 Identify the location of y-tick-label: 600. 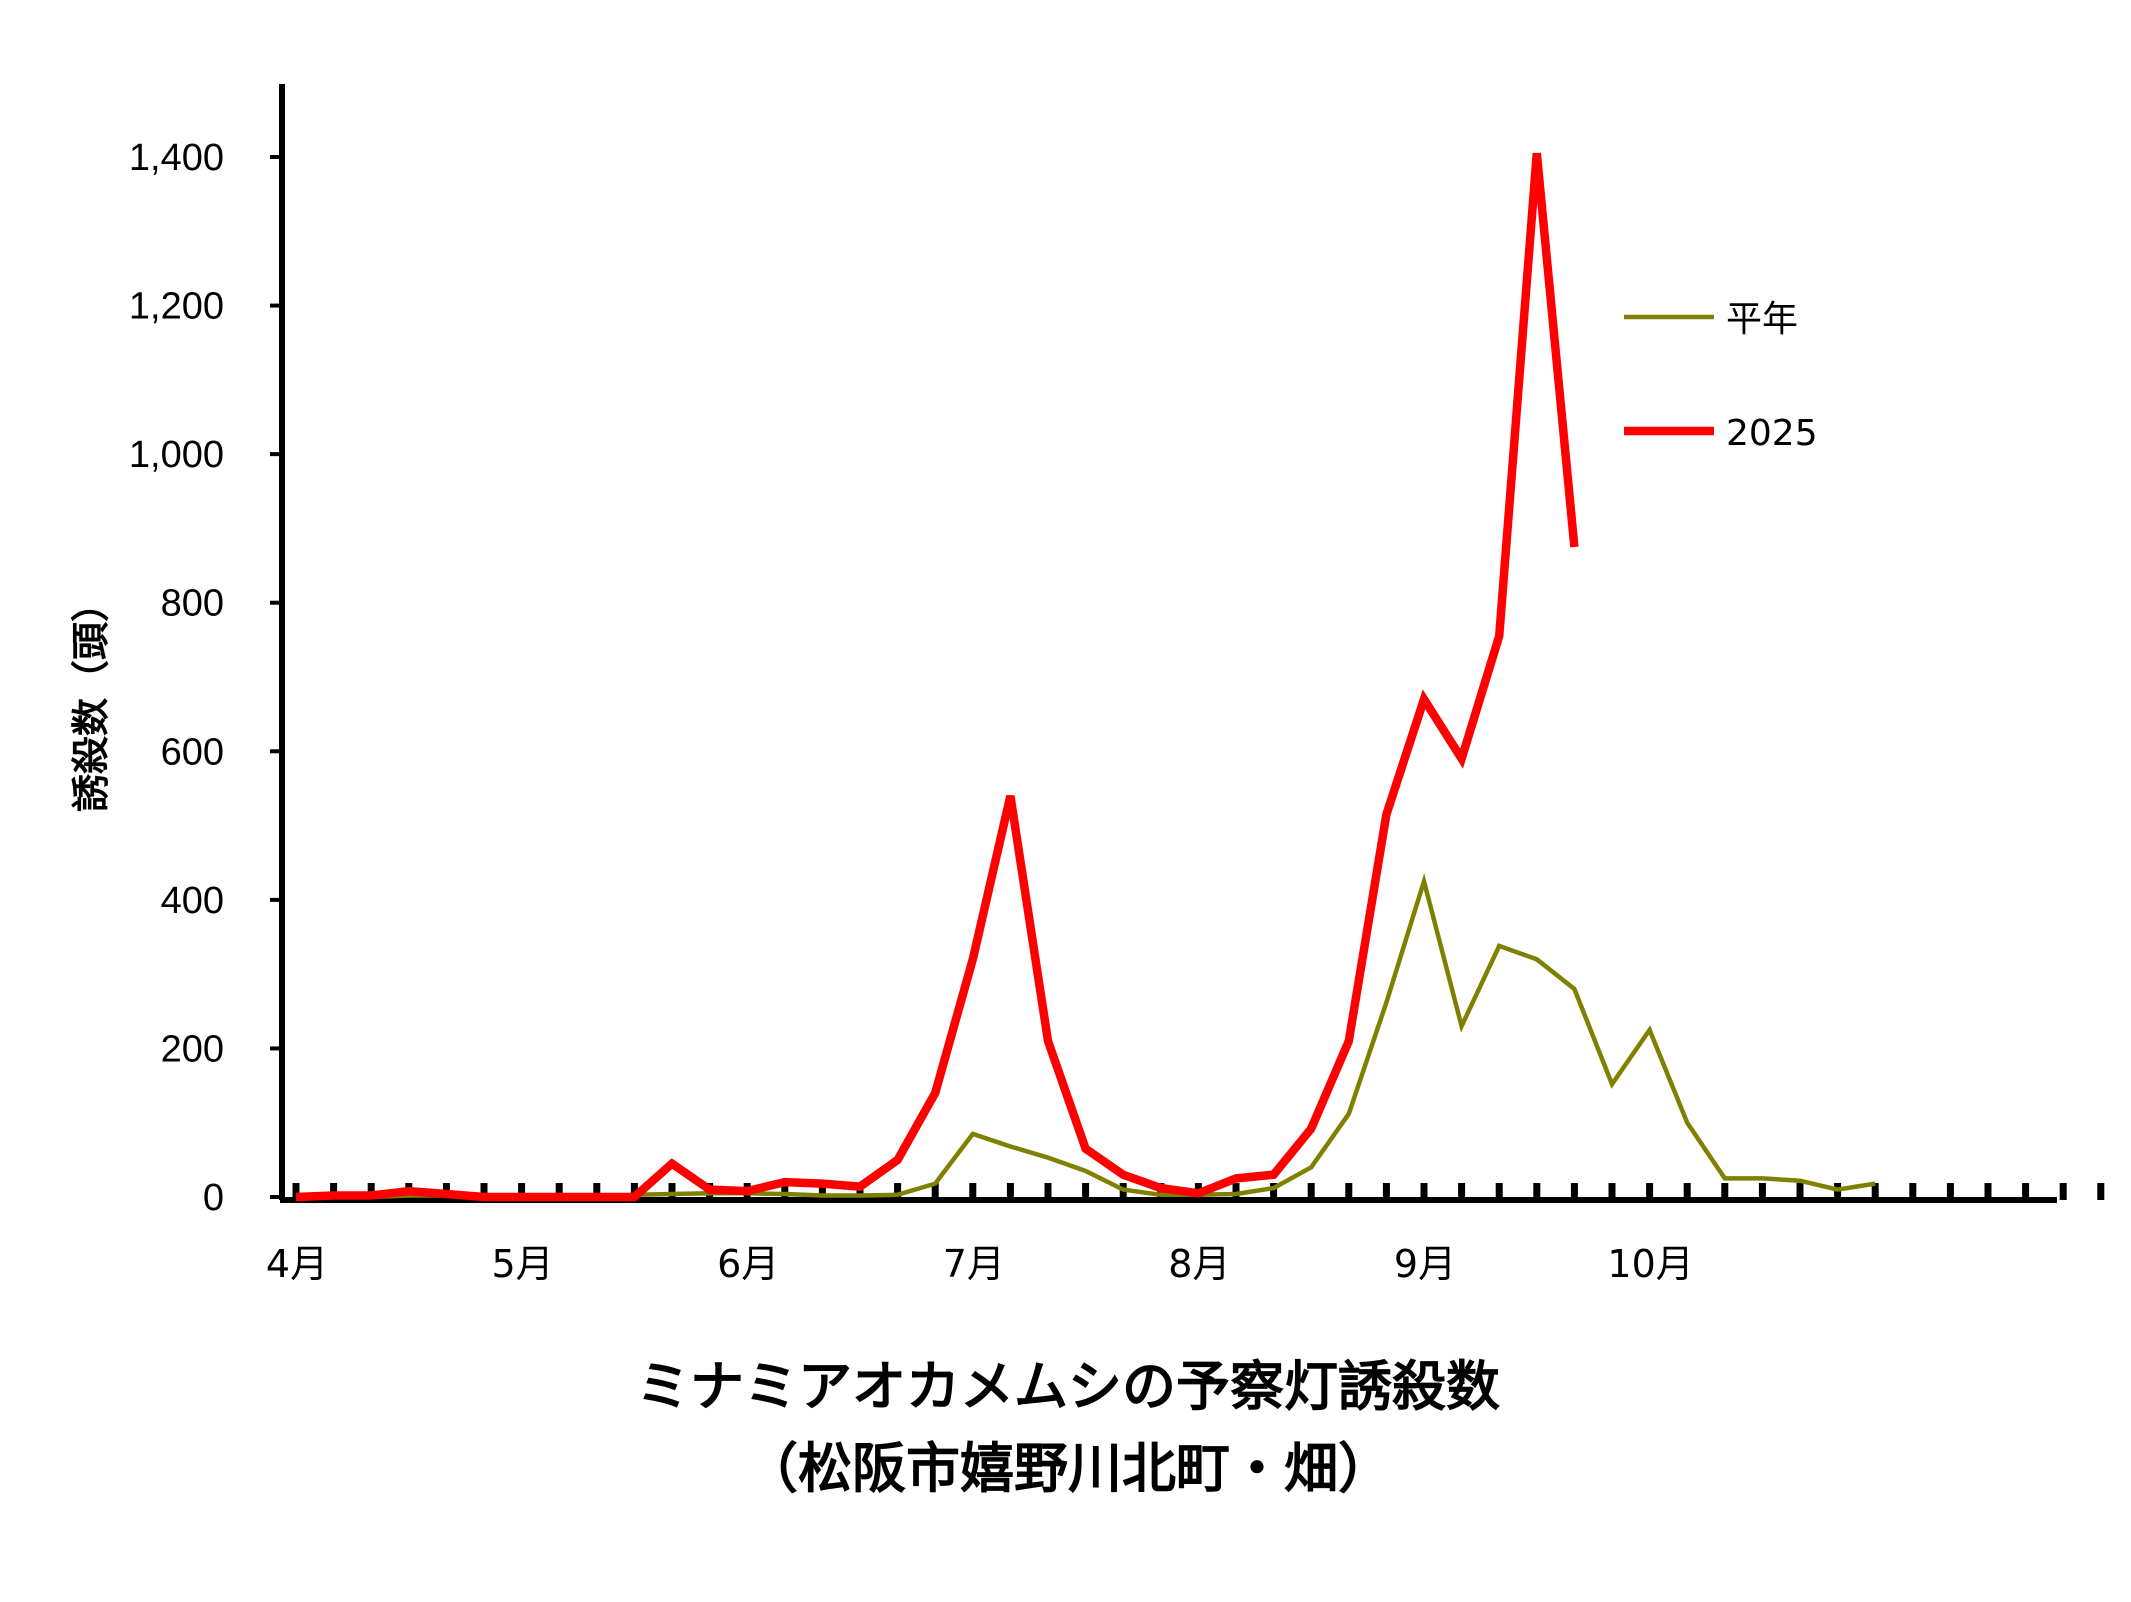
(192, 752).